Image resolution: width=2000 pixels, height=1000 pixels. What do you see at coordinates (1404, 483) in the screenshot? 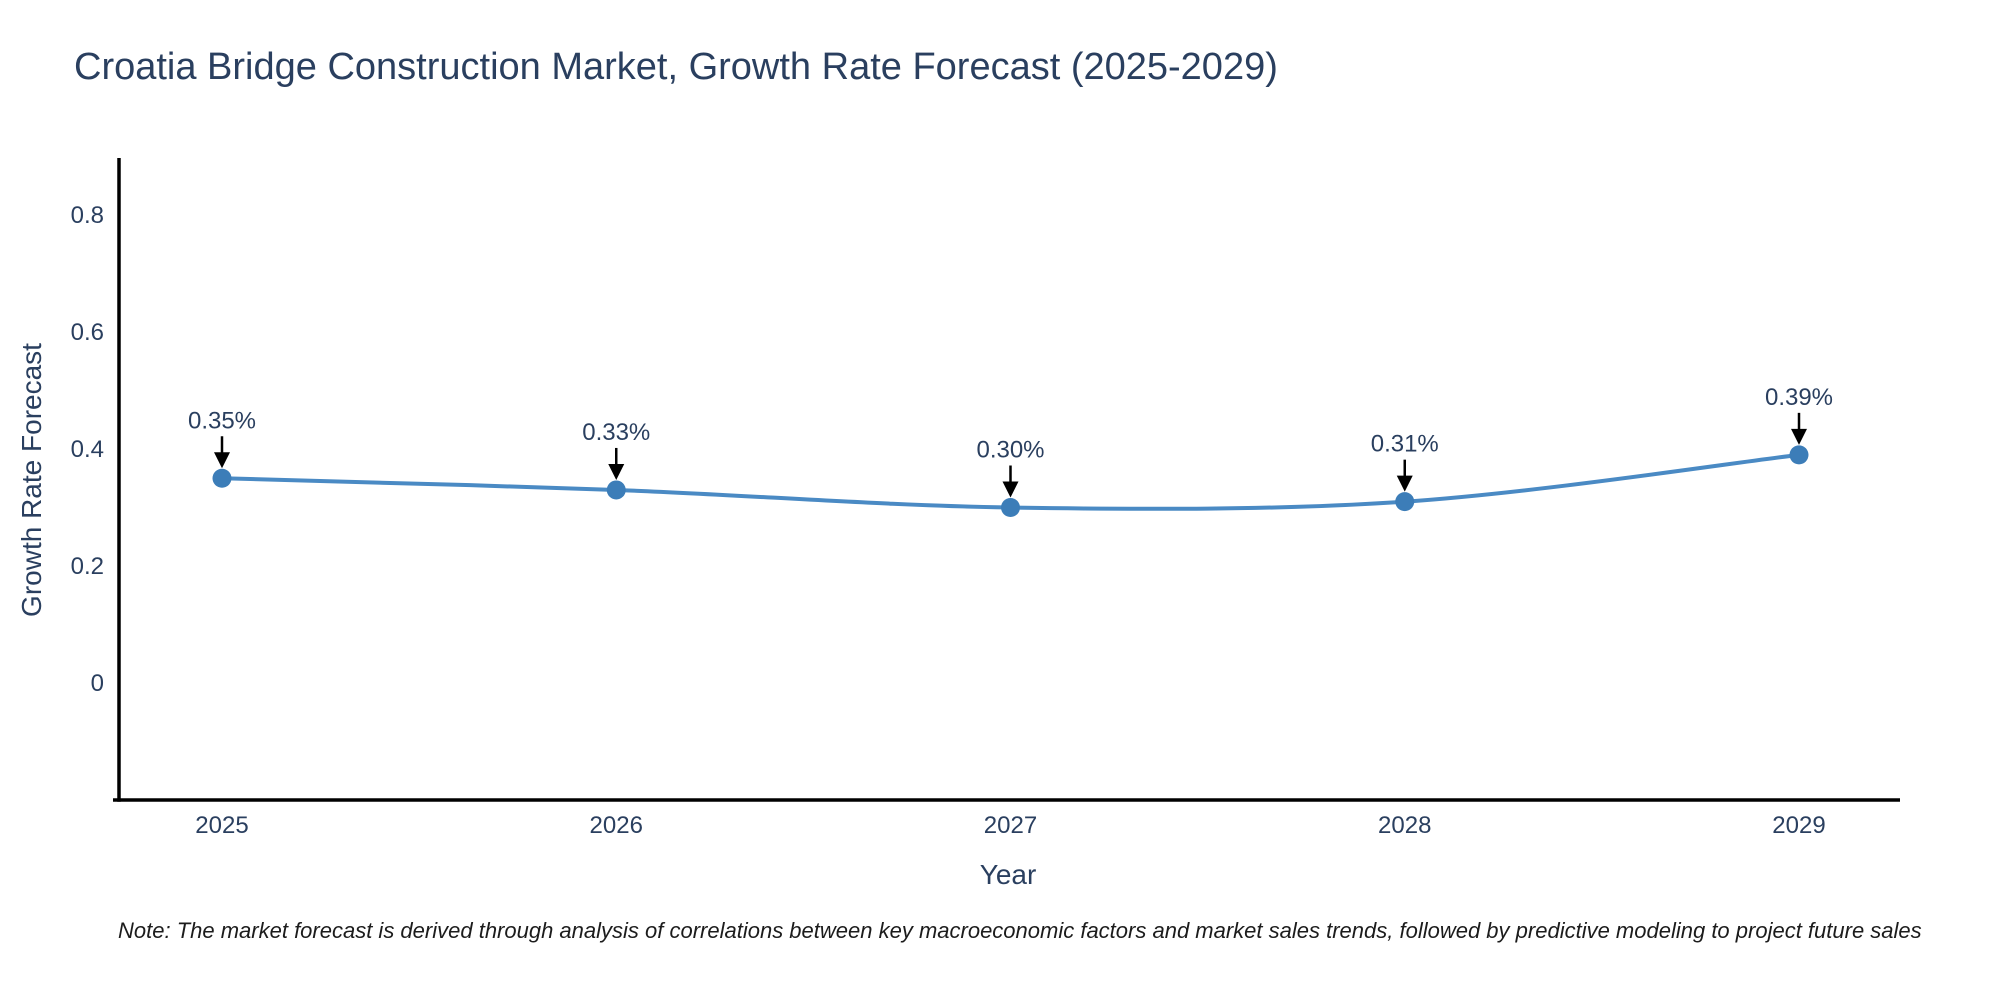
I see `annotation-arrowhead-2028` at bounding box center [1404, 483].